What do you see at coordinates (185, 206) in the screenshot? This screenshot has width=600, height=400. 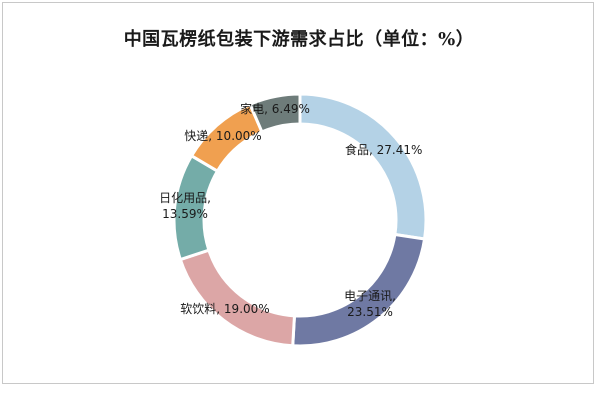 I see `data-label-household: 日化用品, 13.59%` at bounding box center [185, 206].